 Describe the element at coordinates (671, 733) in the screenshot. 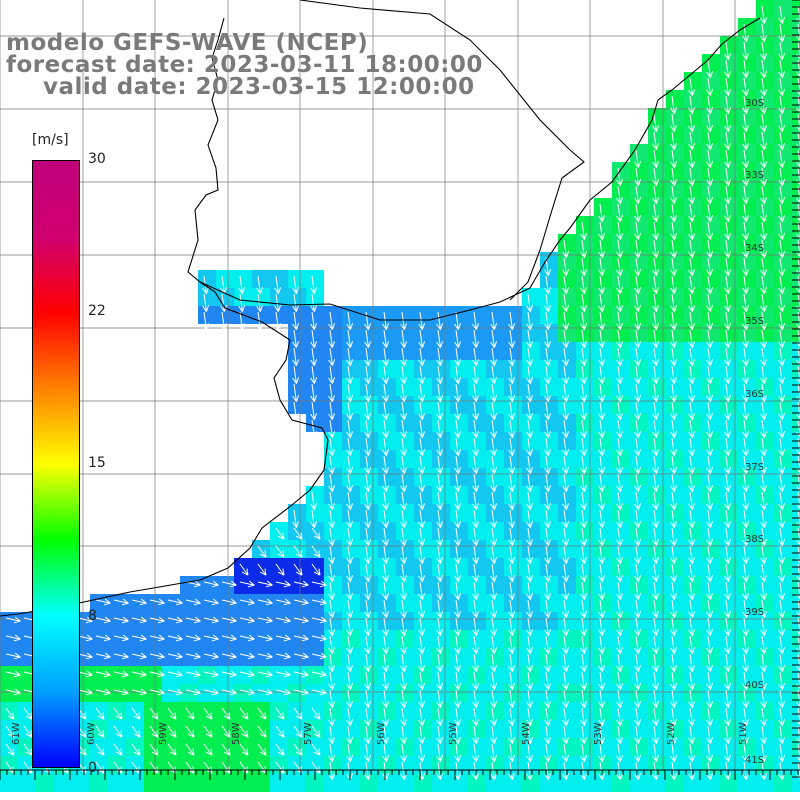

I see `lon-label: 52W` at that location.